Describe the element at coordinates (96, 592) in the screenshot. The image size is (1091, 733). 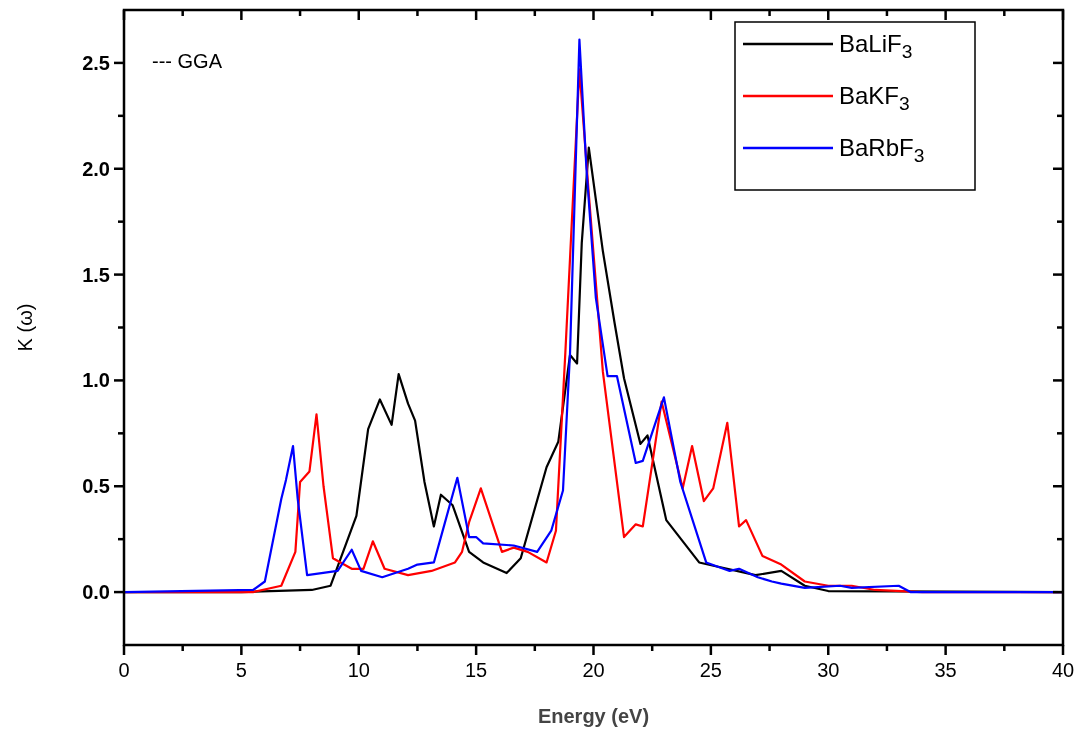
I see `y-tick-label: 0.0` at that location.